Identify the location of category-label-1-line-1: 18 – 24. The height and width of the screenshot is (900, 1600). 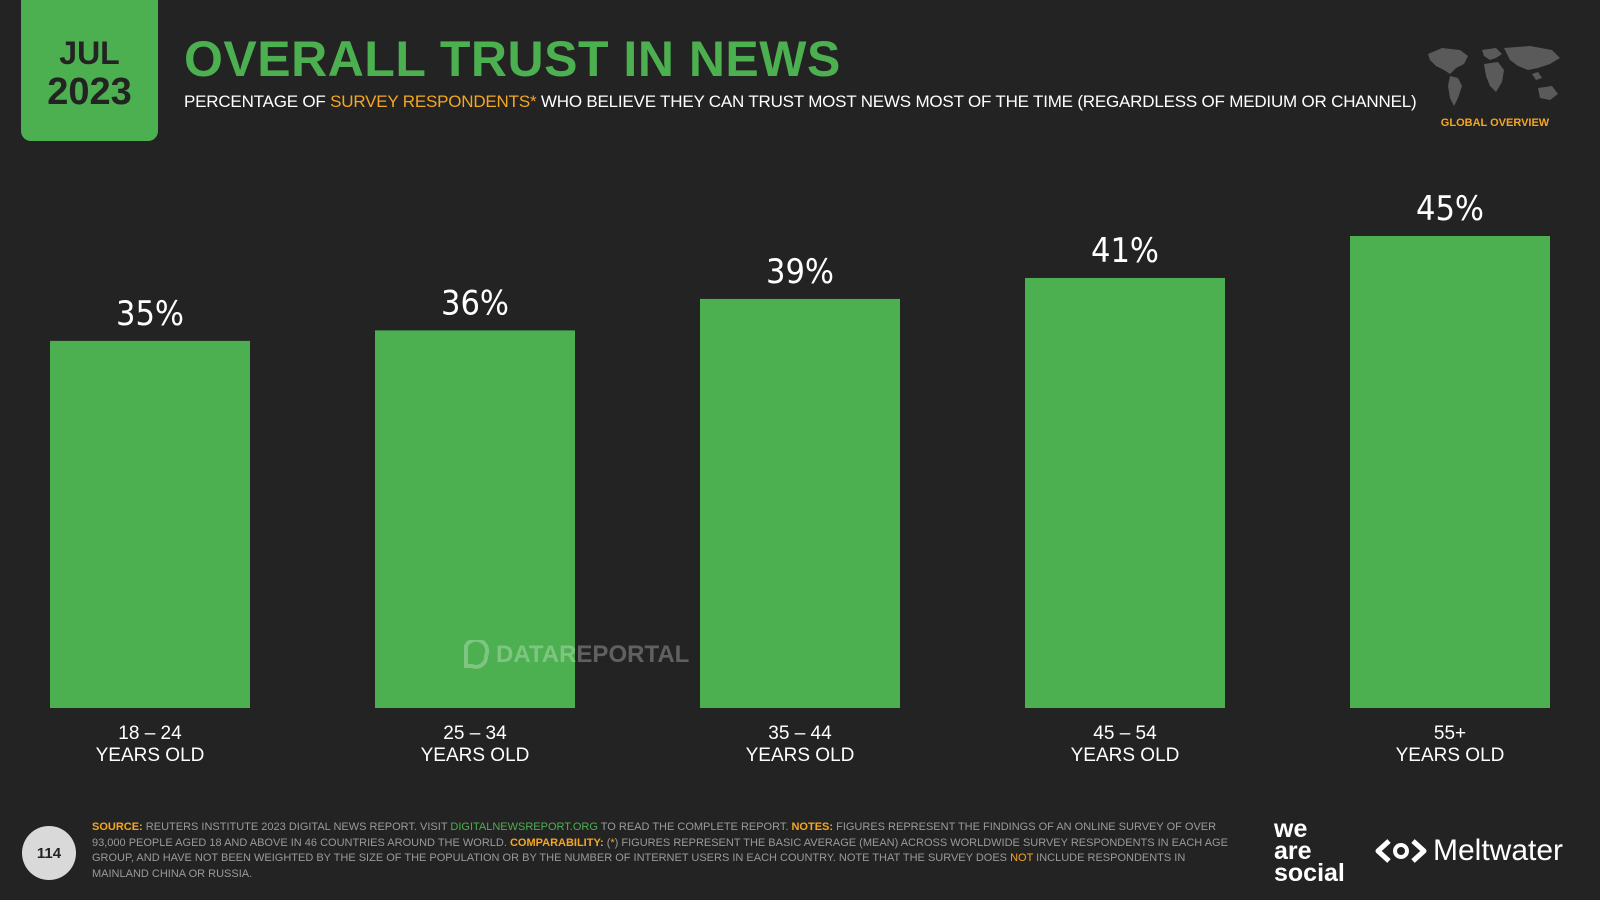
(150, 733).